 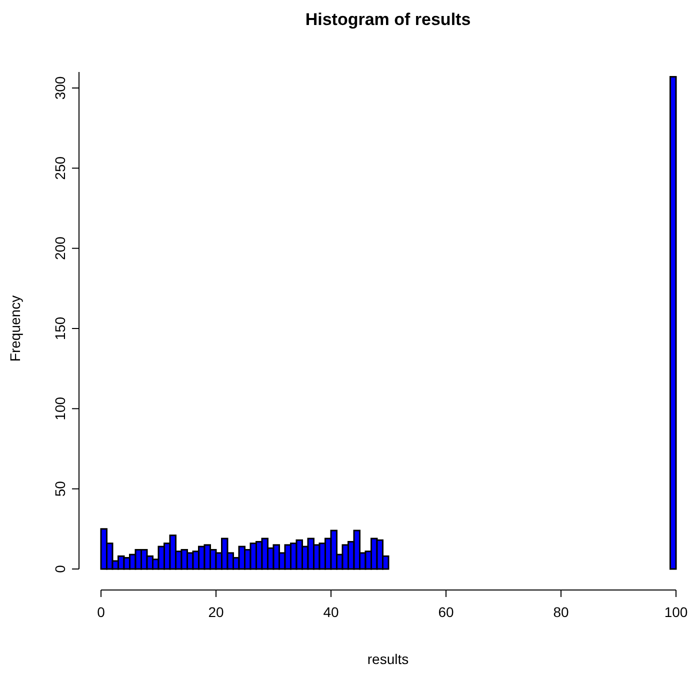 I want to click on chart-title: Histogram of results, so click(x=388, y=19).